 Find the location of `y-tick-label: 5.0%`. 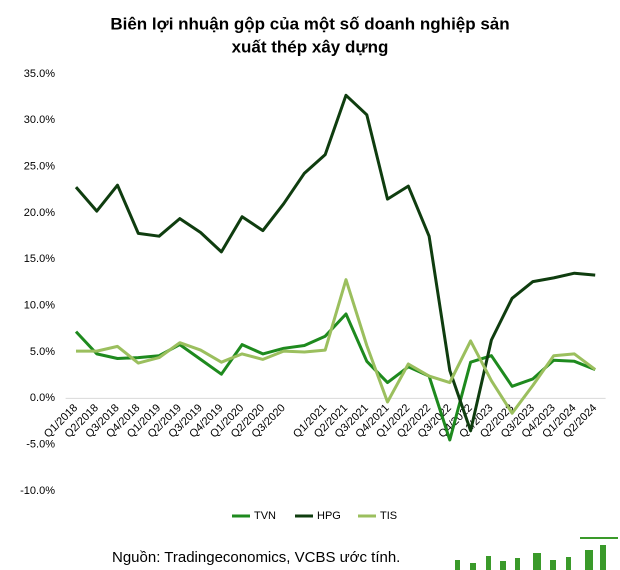

y-tick-label: 5.0% is located at coordinates (42, 352).